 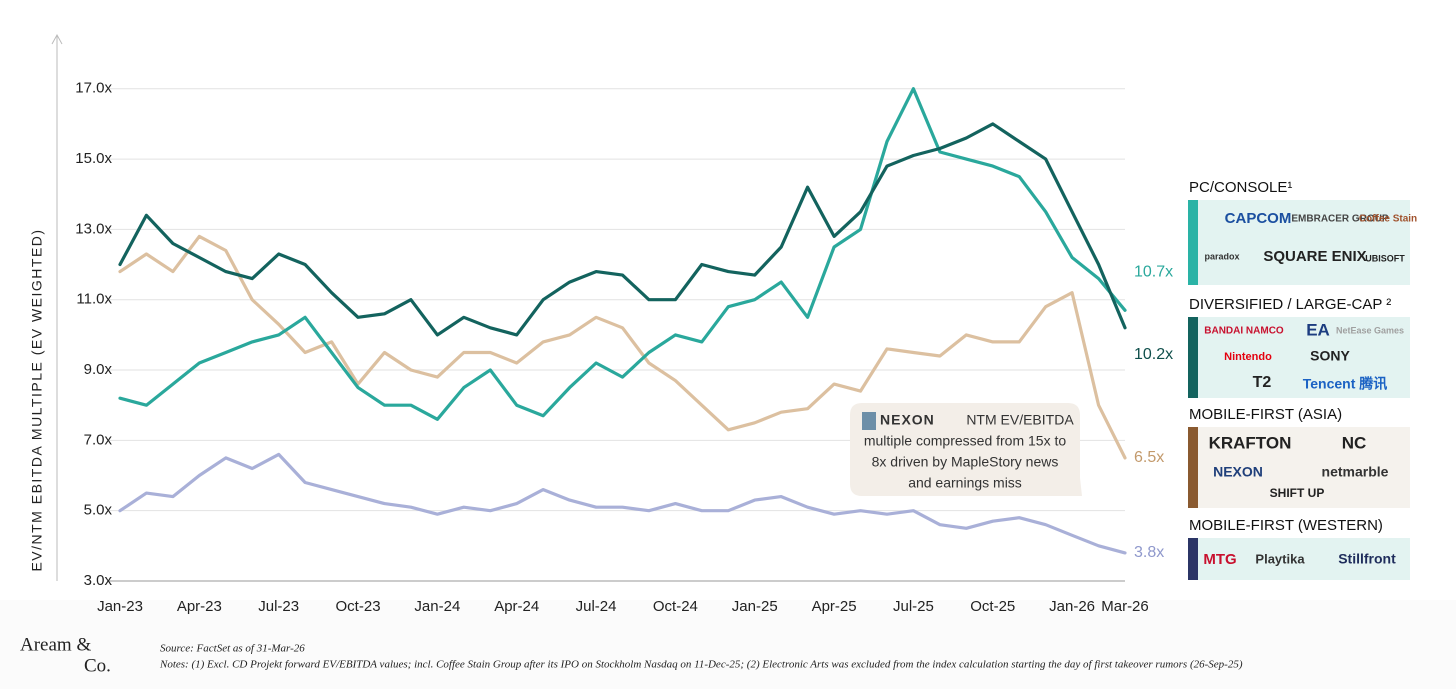 What do you see at coordinates (1125, 606) in the screenshot?
I see `x-tick-label: Mar-26` at bounding box center [1125, 606].